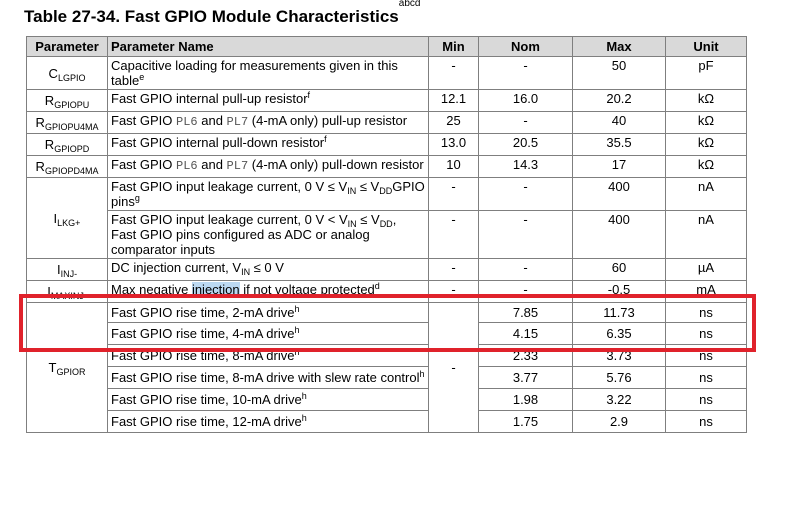 This screenshot has width=785, height=512. I want to click on min-value: 13.0, so click(453, 144).